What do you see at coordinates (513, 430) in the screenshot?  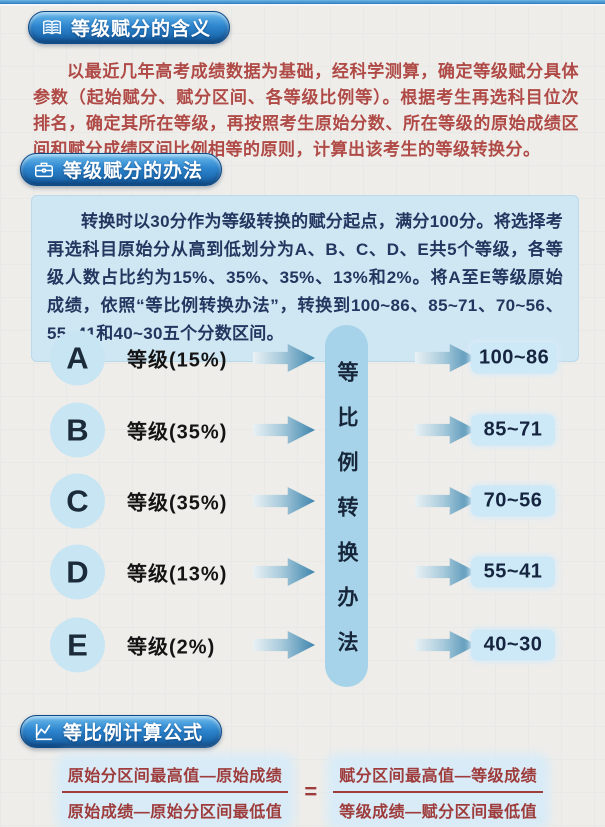 I see `score-range: 85~71` at bounding box center [513, 430].